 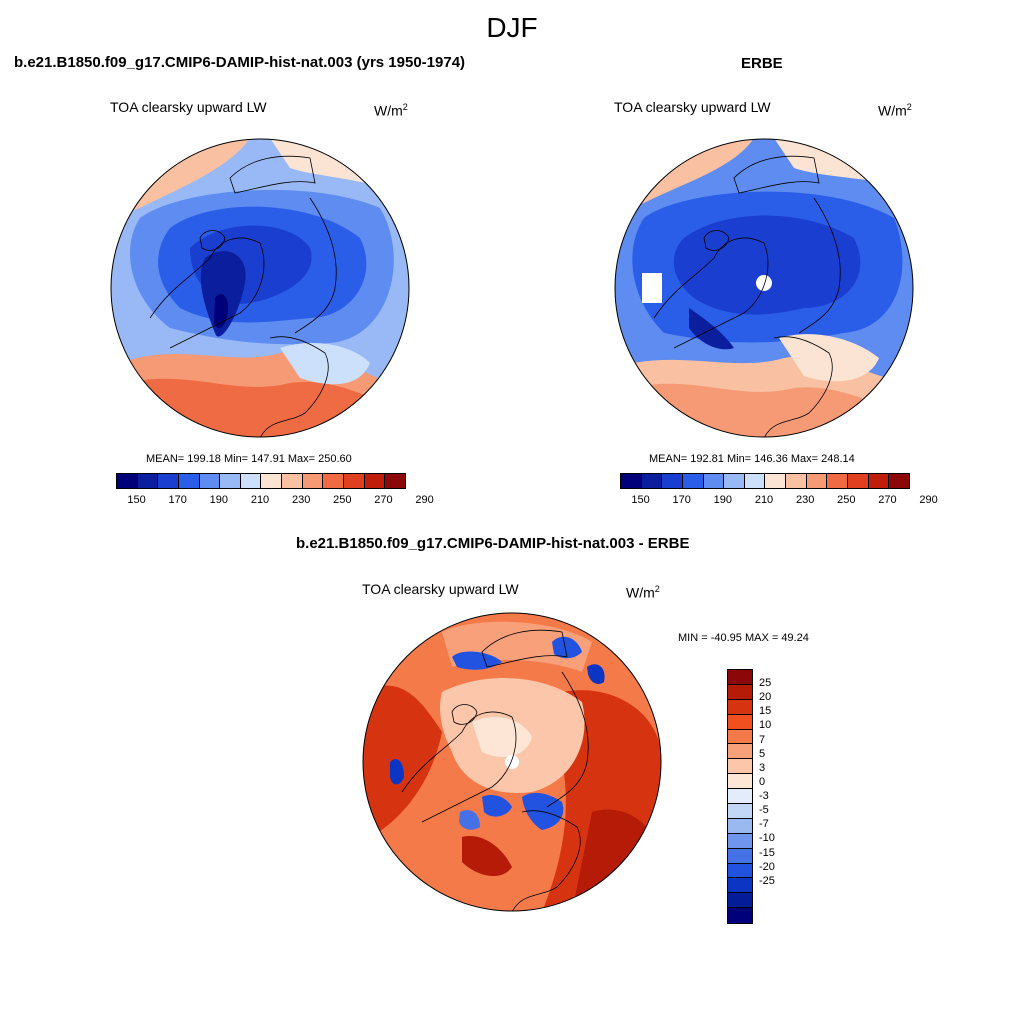 I want to click on colorbar-tick-label: -15, so click(x=767, y=852).